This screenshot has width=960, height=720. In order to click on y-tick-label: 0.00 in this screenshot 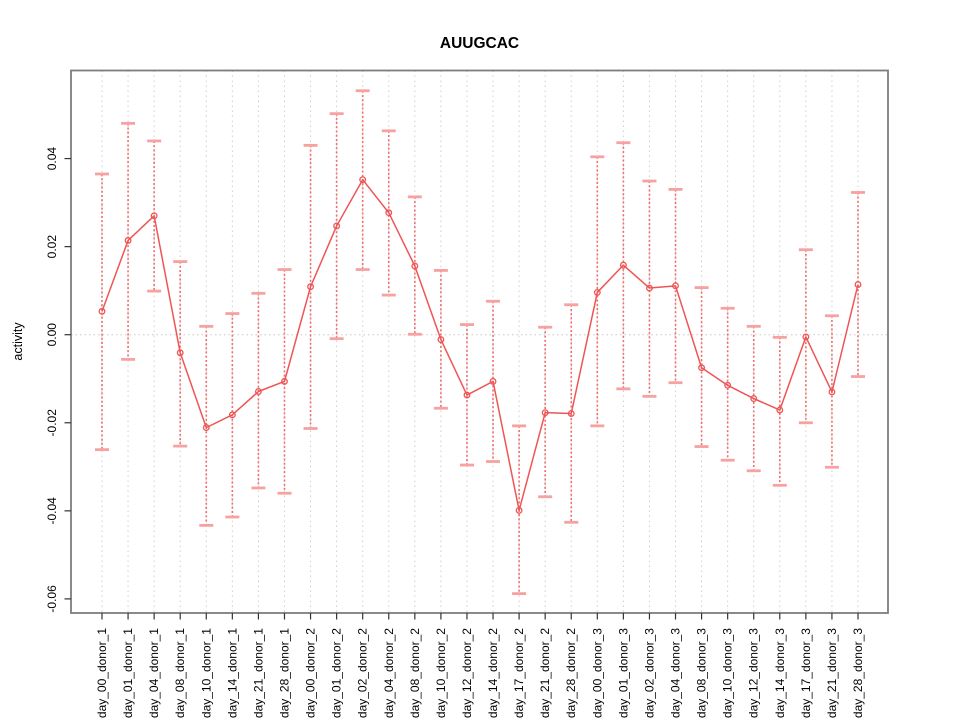, I will do `click(52, 335)`.